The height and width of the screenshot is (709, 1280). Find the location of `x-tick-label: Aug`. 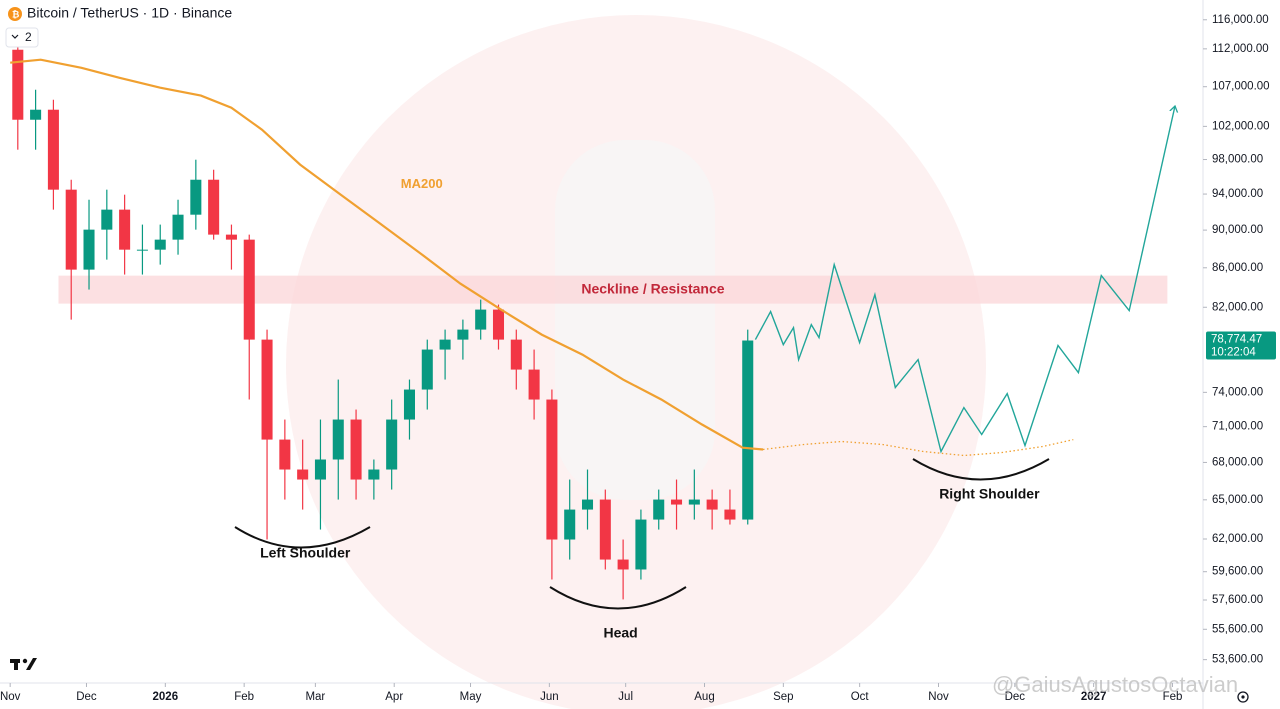

x-tick-label: Aug is located at coordinates (704, 697).